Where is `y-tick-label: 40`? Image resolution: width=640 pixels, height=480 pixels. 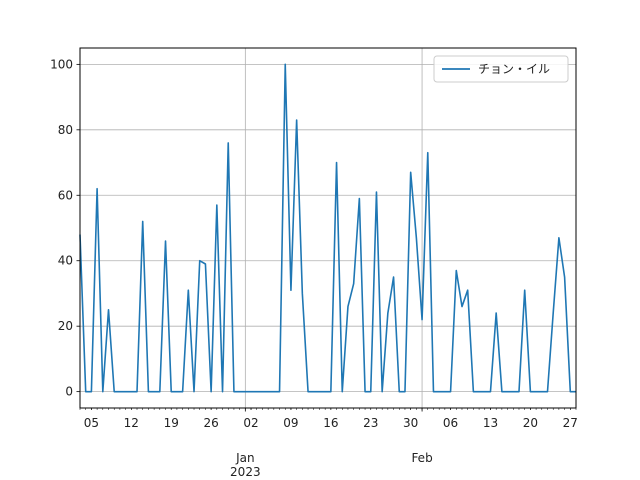
y-tick-label: 40 is located at coordinates (65, 261).